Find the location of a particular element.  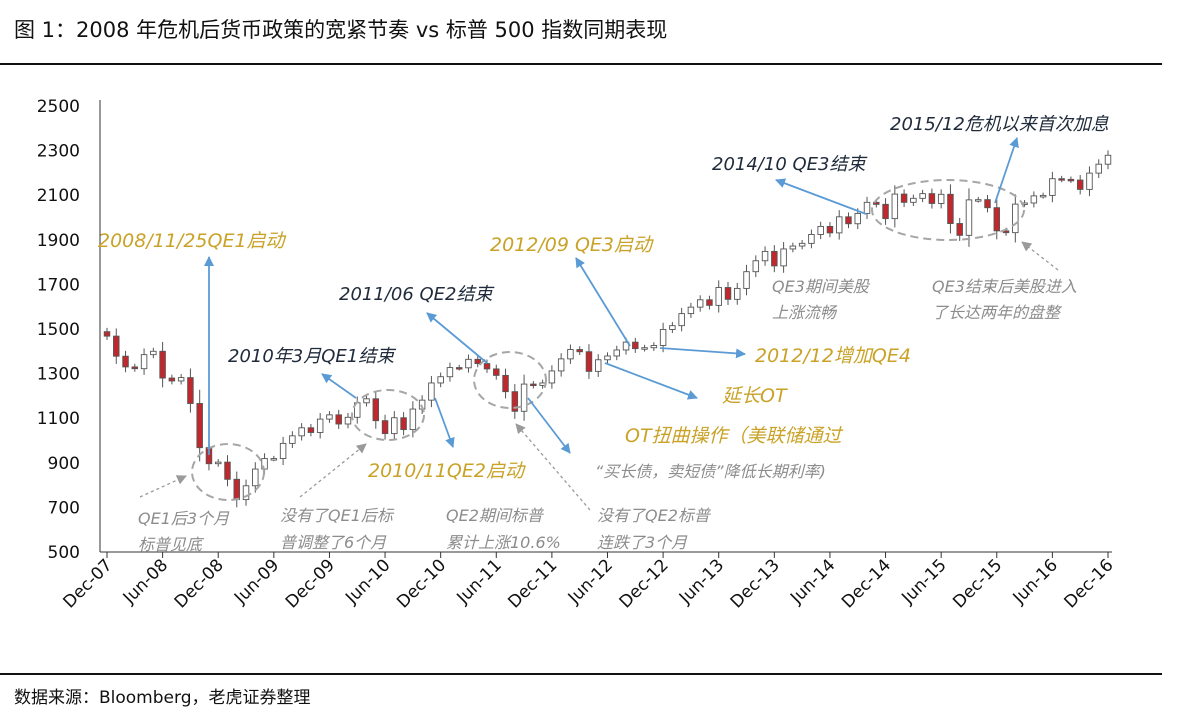

annotation-qe3-start: 2012/09 QE3启动 is located at coordinates (572, 245).